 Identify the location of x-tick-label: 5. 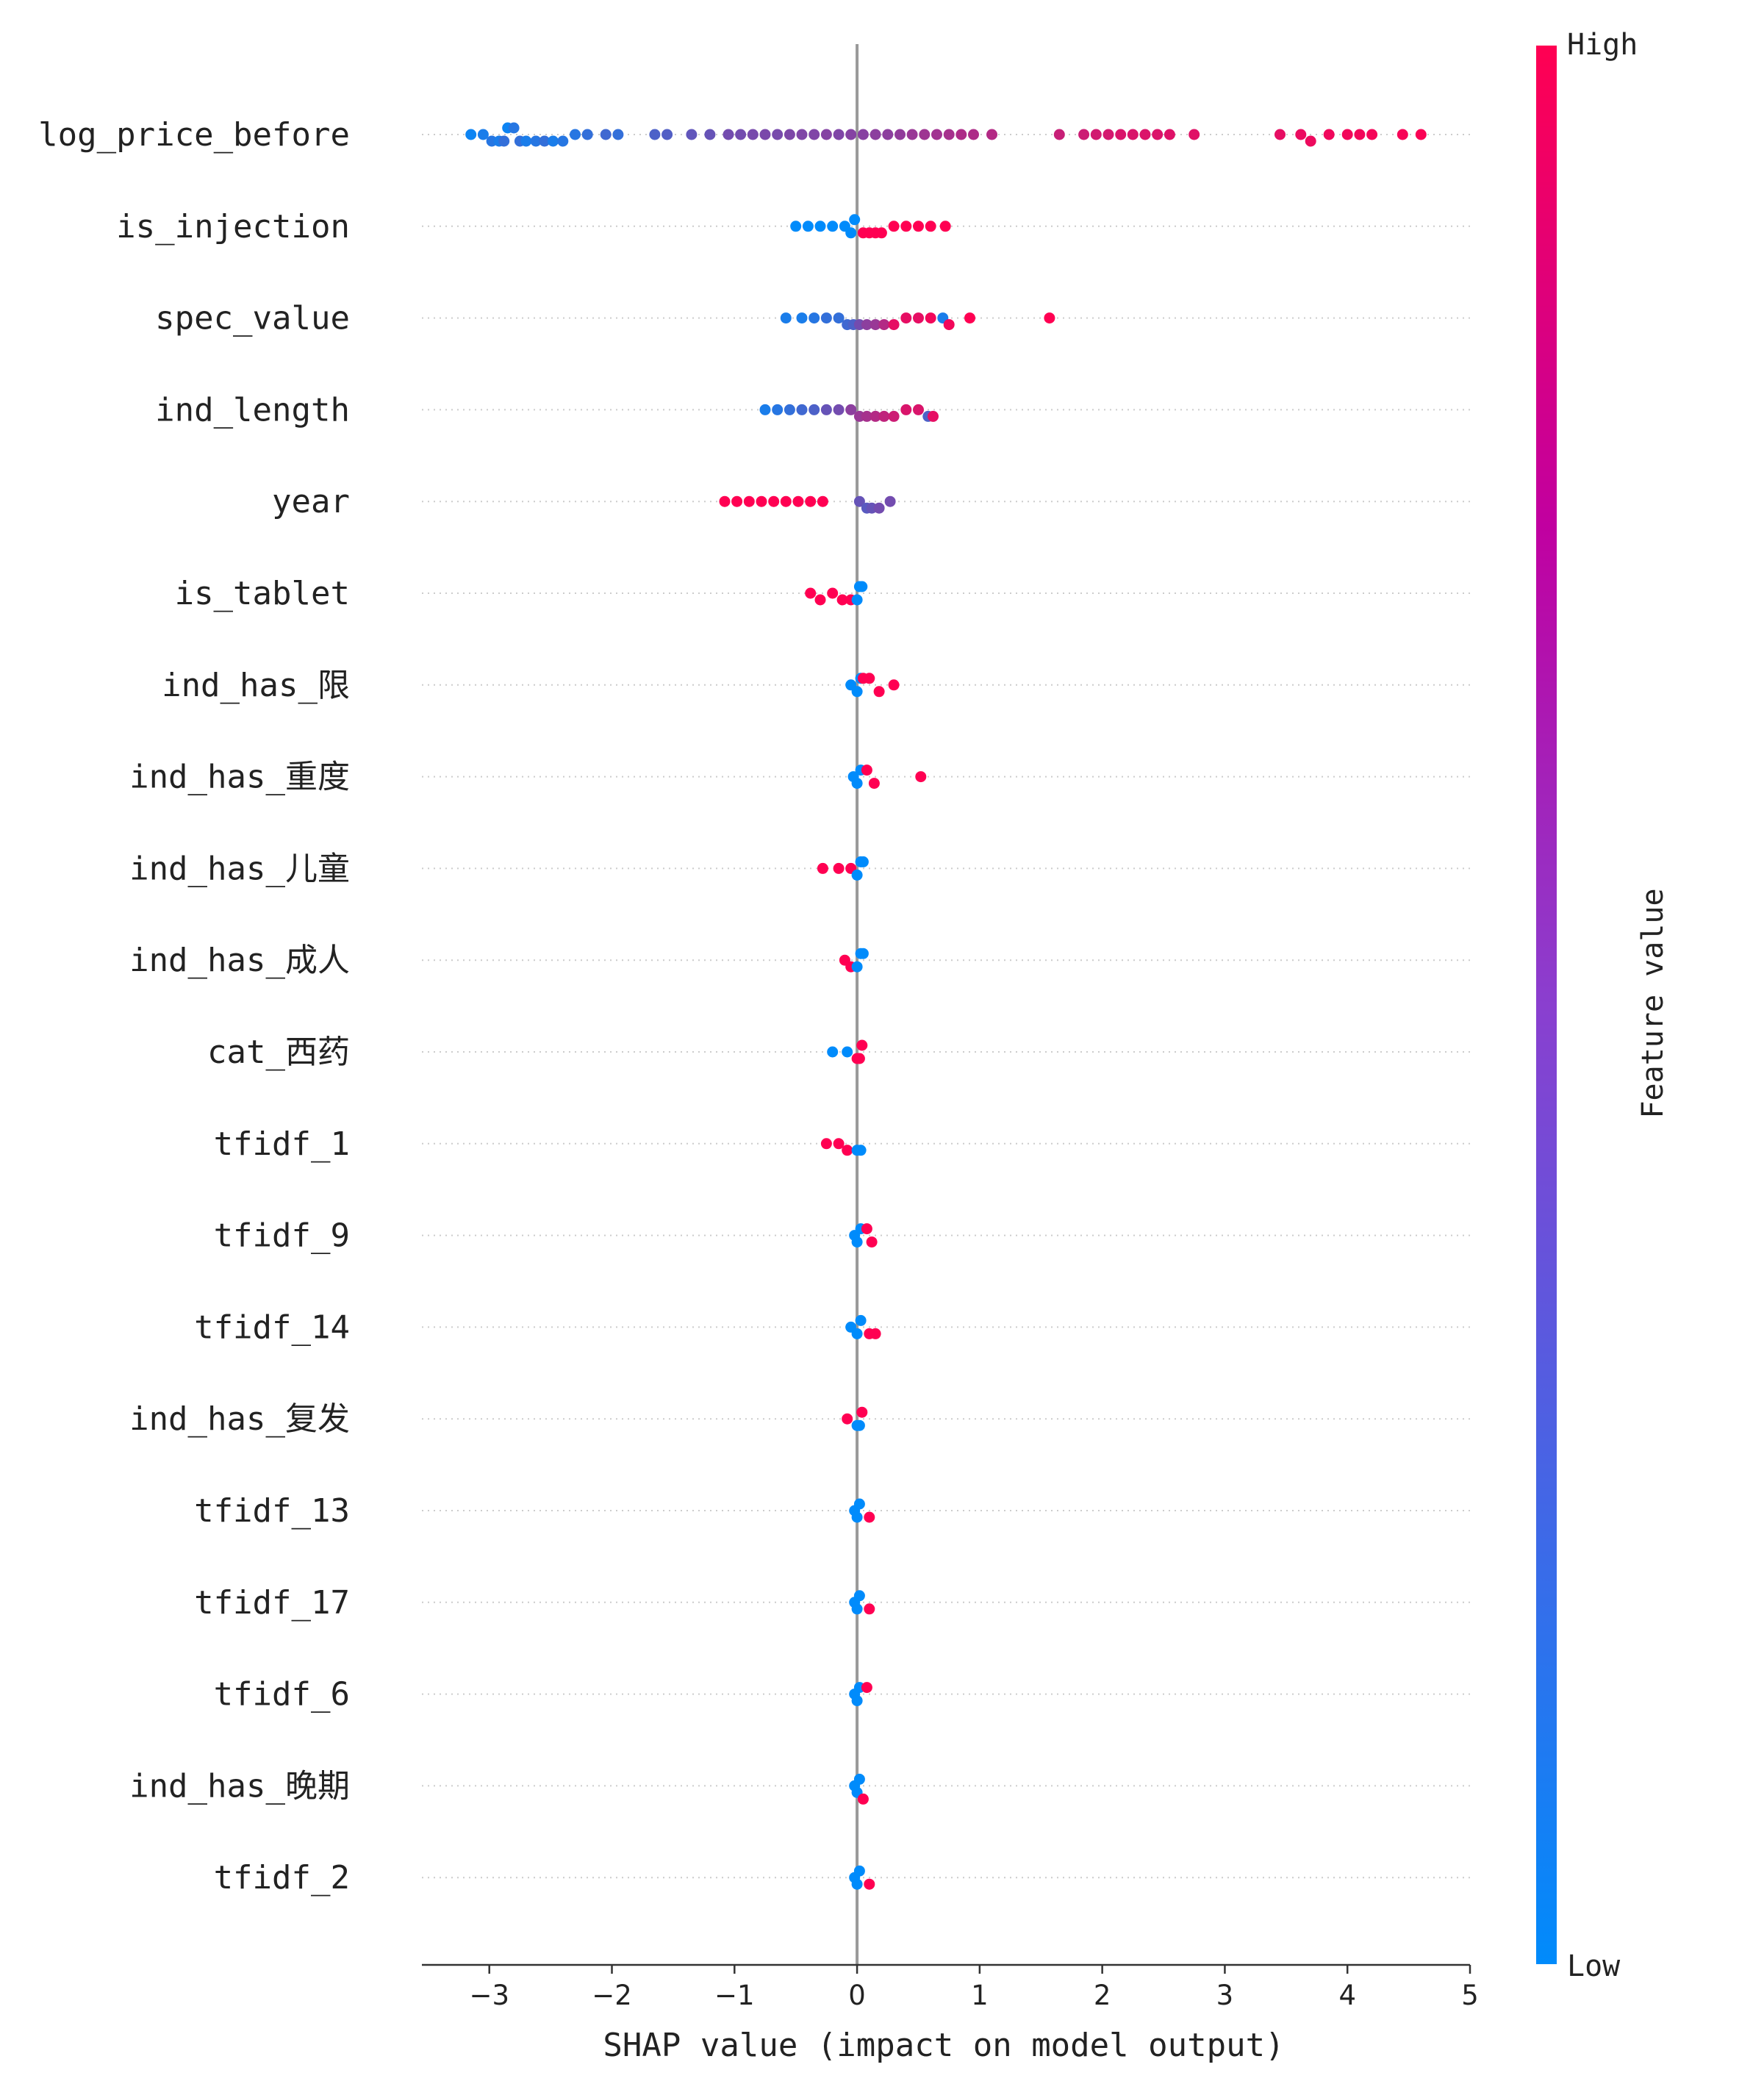
(1470, 1995).